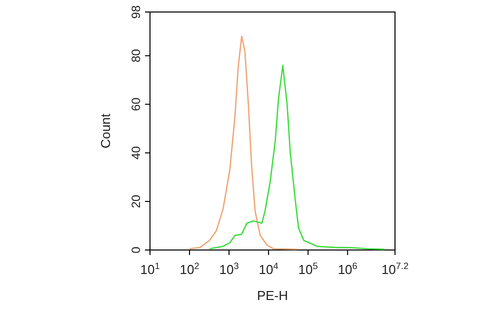 The height and width of the screenshot is (334, 503). I want to click on y-axis-title: Count, so click(105, 130).